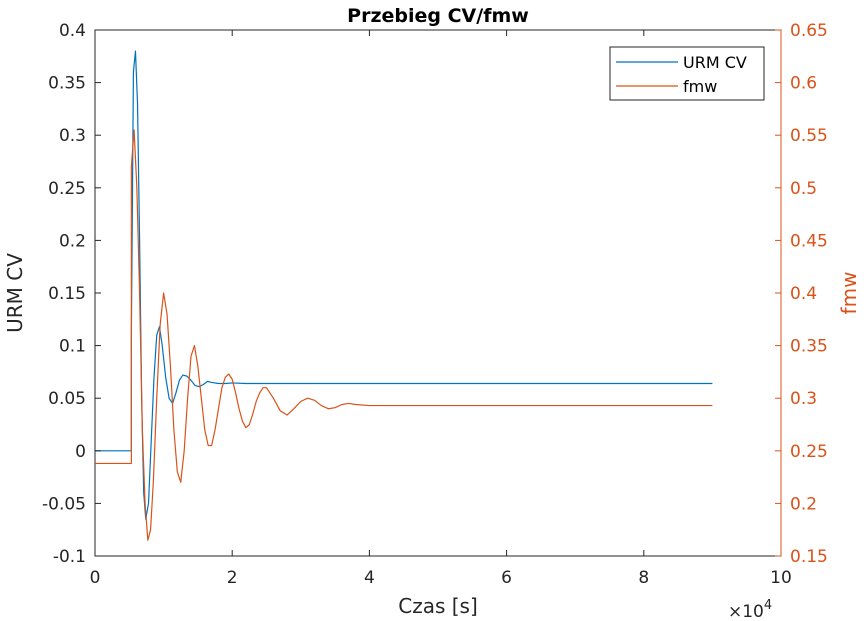 This screenshot has height=621, width=868. Describe the element at coordinates (809, 31) in the screenshot. I see `y-right-tick-label: 0.65` at that location.